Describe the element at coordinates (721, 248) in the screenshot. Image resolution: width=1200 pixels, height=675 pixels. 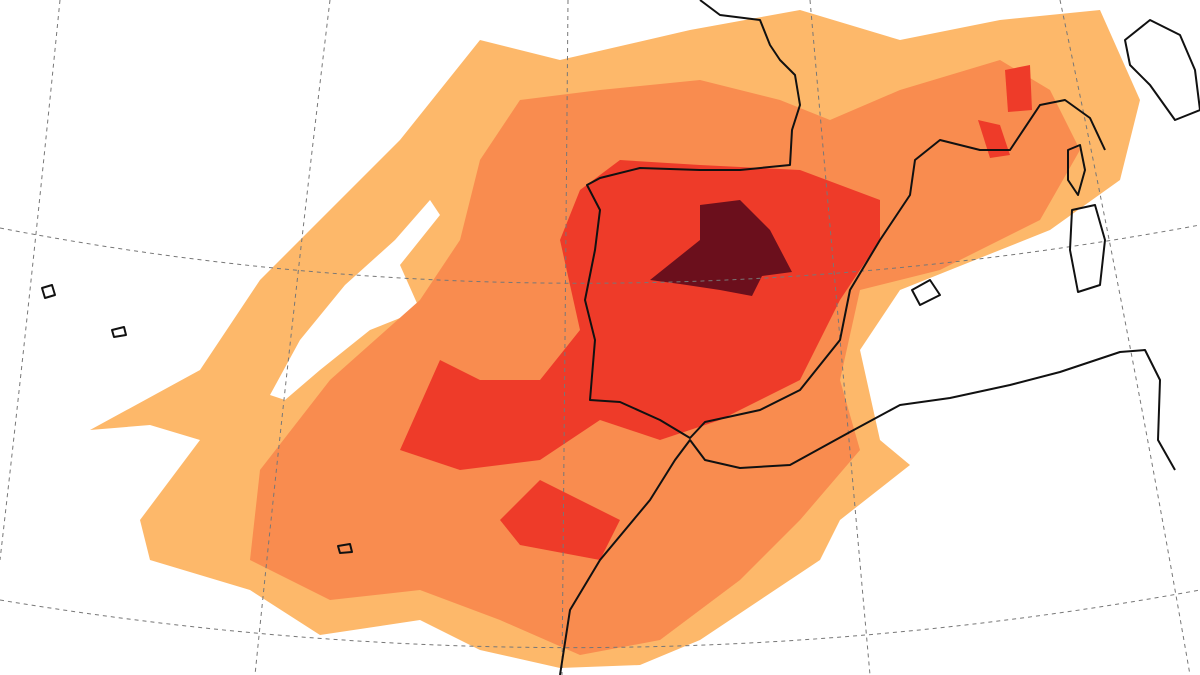
I see `dark-red-region` at that location.